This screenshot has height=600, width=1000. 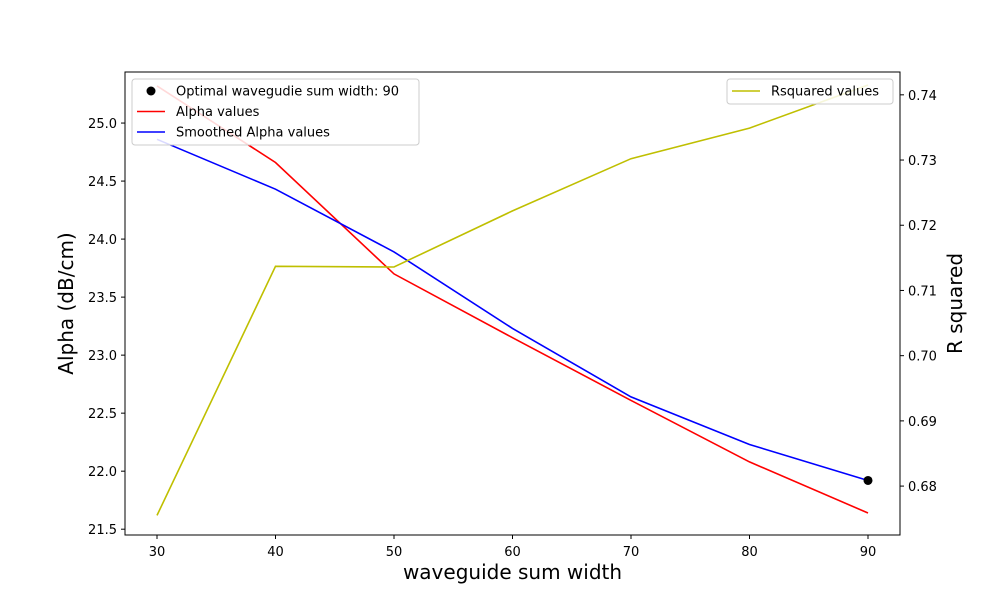 I want to click on left-y-tick-label: 23.0, so click(x=102, y=356).